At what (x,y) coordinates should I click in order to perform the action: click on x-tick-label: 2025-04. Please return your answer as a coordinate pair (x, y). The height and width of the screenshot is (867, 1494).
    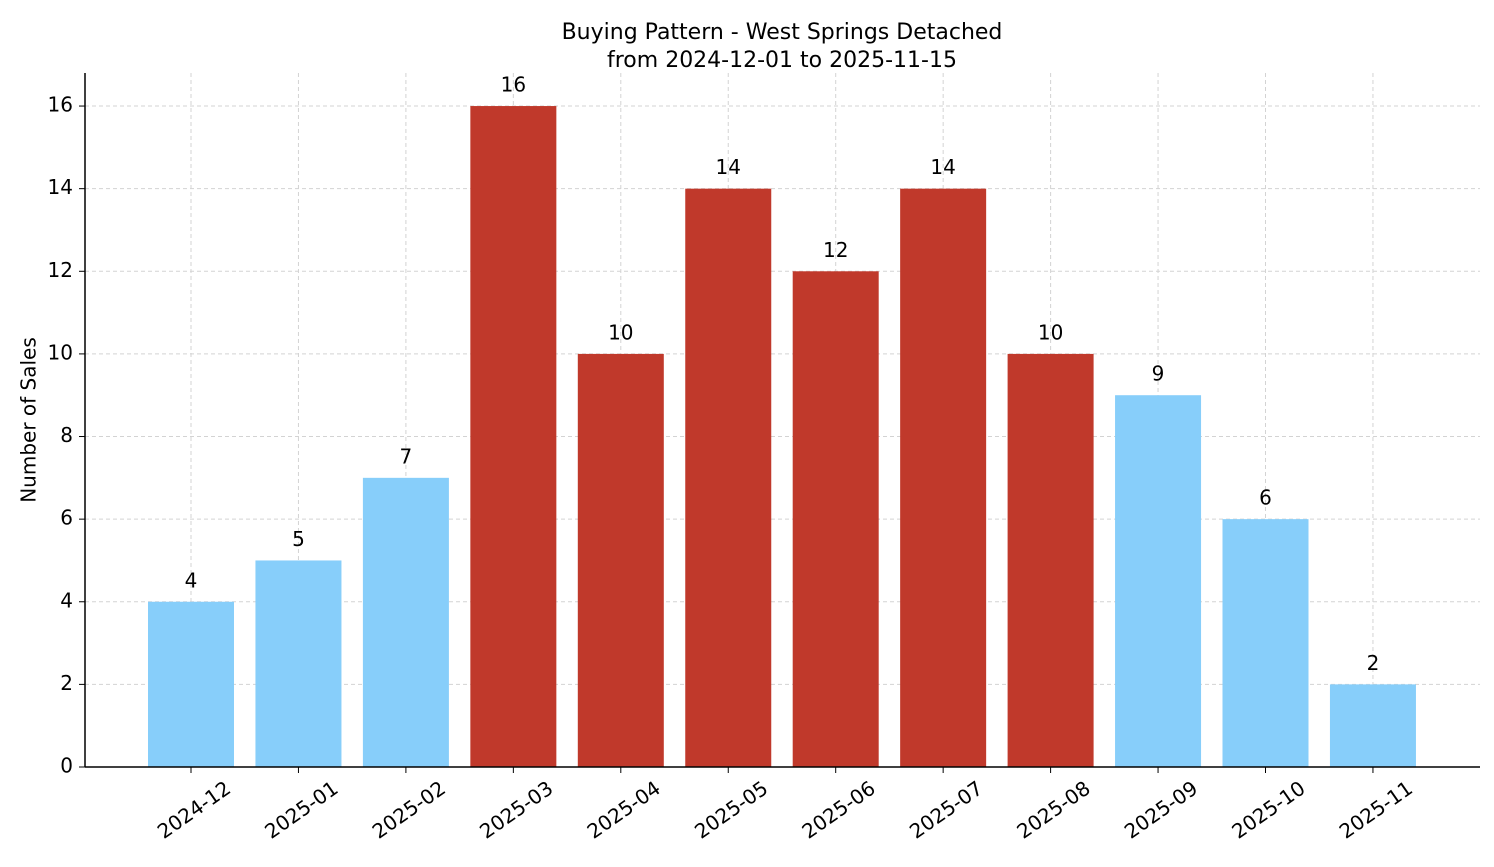
    Looking at the image, I should click on (624, 810).